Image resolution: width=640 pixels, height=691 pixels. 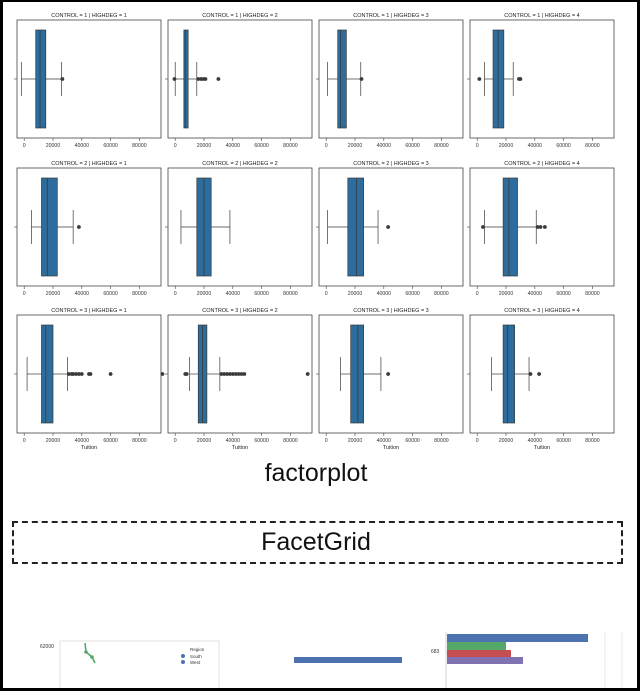 I want to click on line-point, so click(x=92, y=657).